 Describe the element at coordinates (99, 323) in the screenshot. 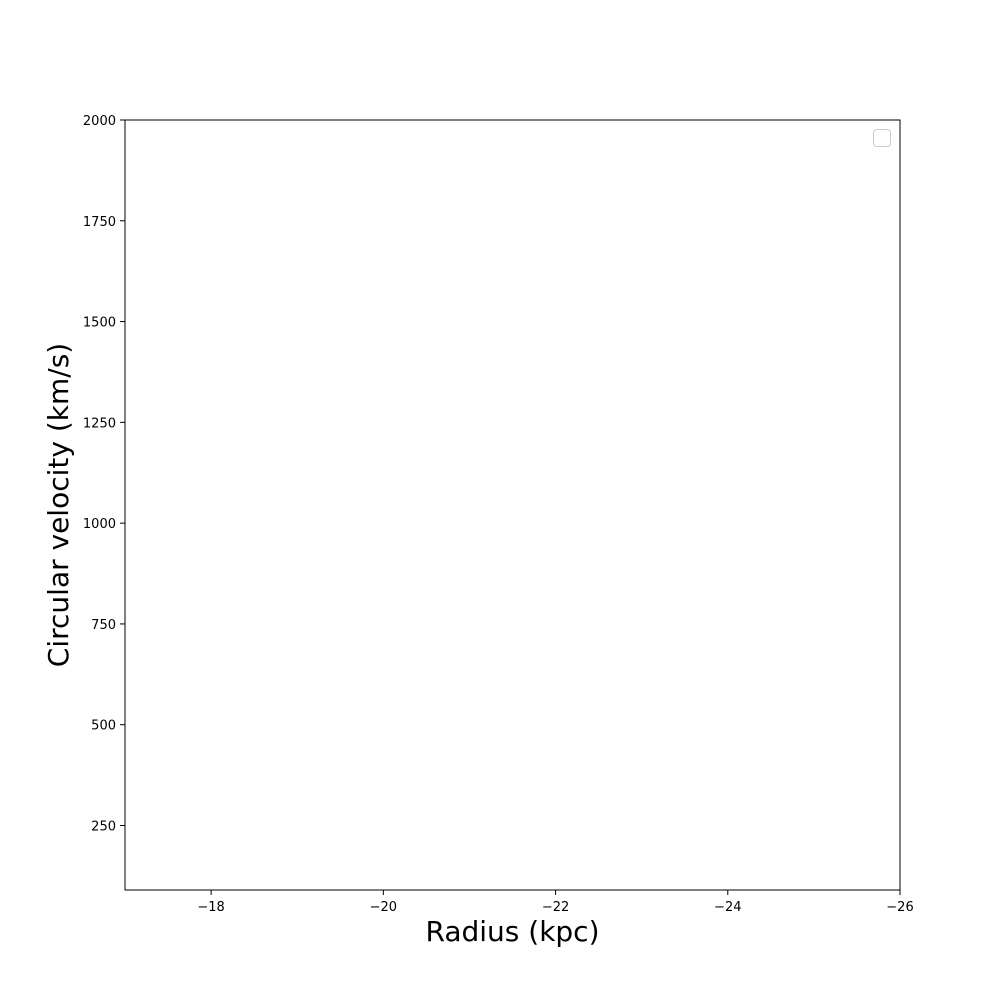

I see `y-tick-label: 1500` at that location.